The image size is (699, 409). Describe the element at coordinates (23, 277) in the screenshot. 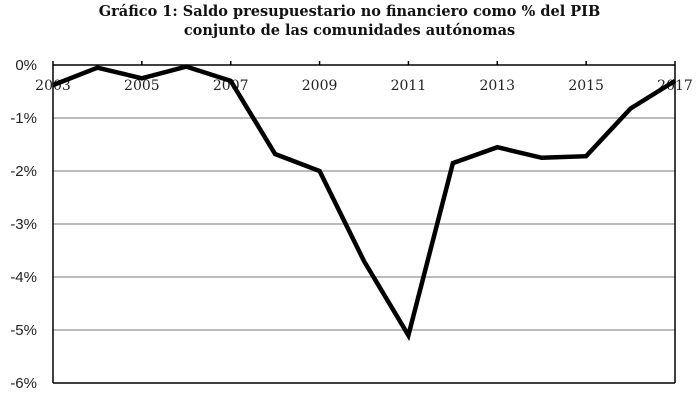

I see `y-tick-label: -4%` at that location.